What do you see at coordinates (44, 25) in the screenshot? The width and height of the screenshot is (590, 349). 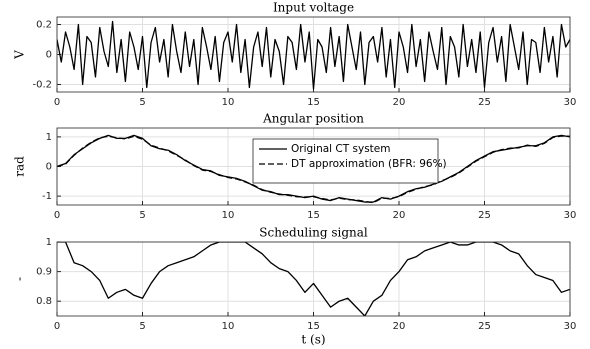 I see `y-tick-label: 0.2` at bounding box center [44, 25].